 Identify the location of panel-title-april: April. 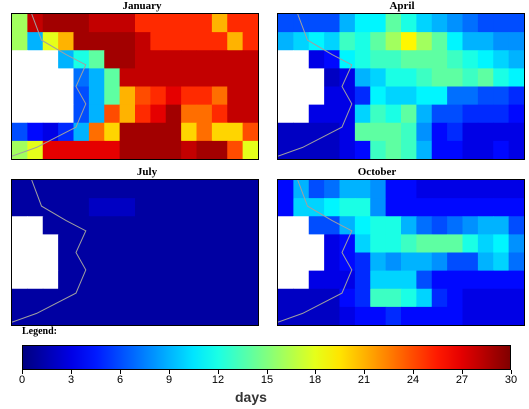
(402, 6).